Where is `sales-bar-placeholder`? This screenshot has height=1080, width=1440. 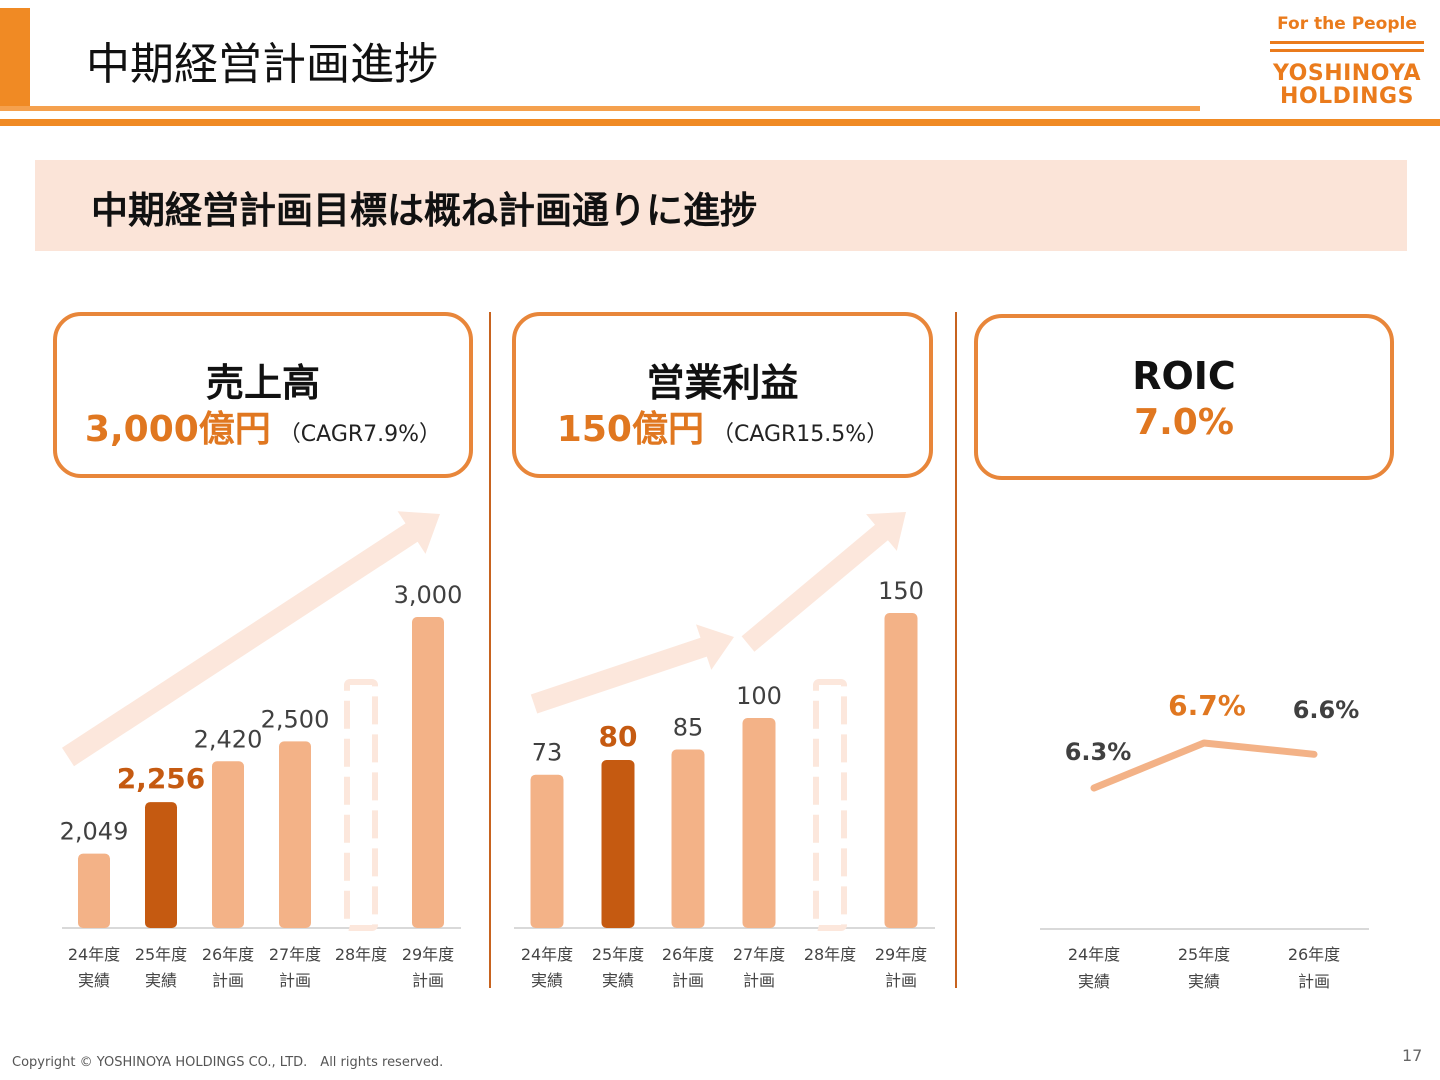 sales-bar-placeholder is located at coordinates (361, 805).